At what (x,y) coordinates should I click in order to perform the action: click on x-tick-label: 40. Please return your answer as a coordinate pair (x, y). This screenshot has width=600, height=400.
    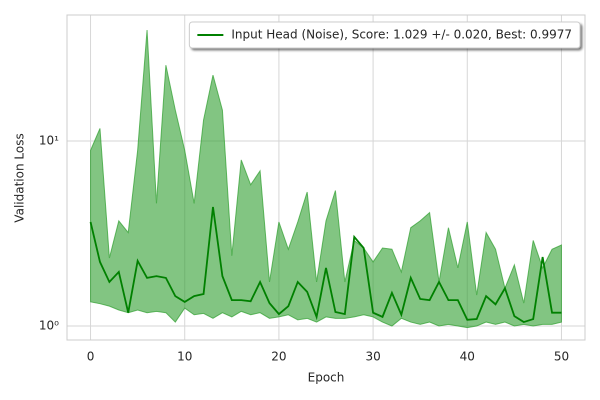
    Looking at the image, I should click on (467, 357).